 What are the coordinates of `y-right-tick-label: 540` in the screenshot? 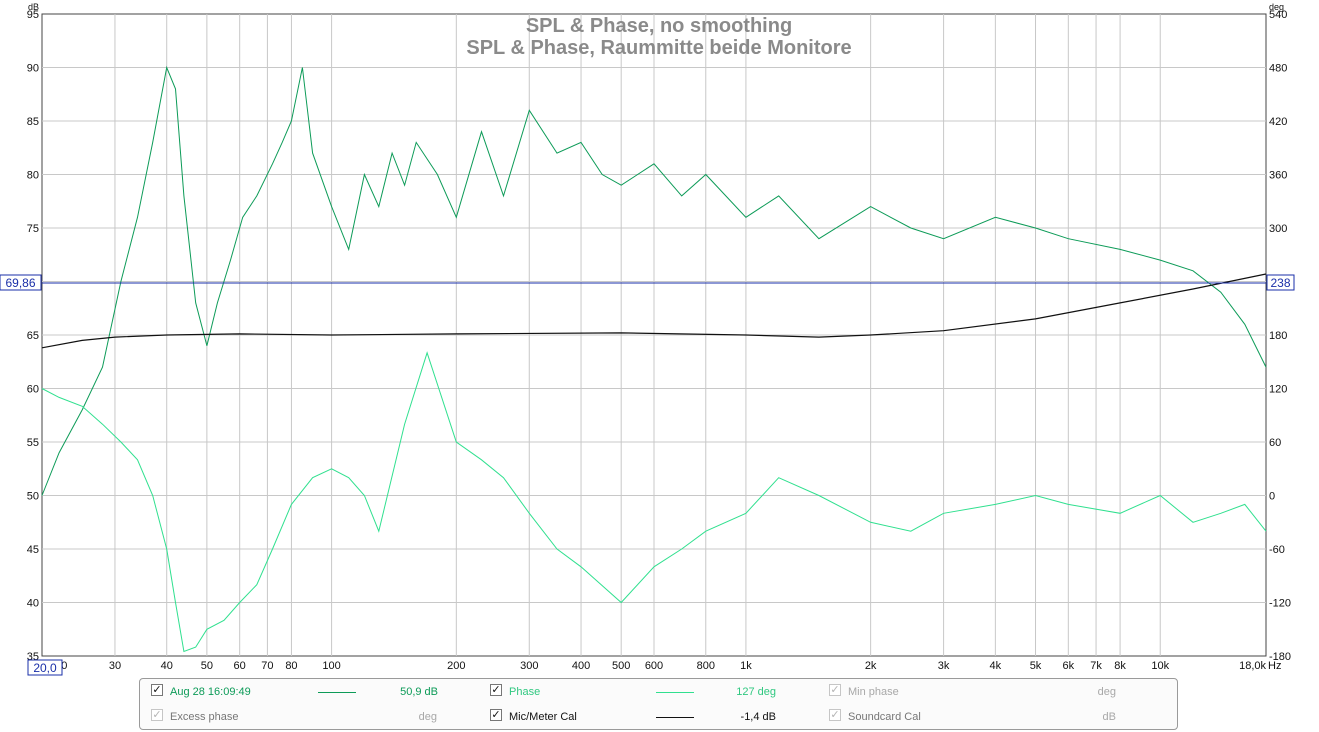 It's located at (1278, 15).